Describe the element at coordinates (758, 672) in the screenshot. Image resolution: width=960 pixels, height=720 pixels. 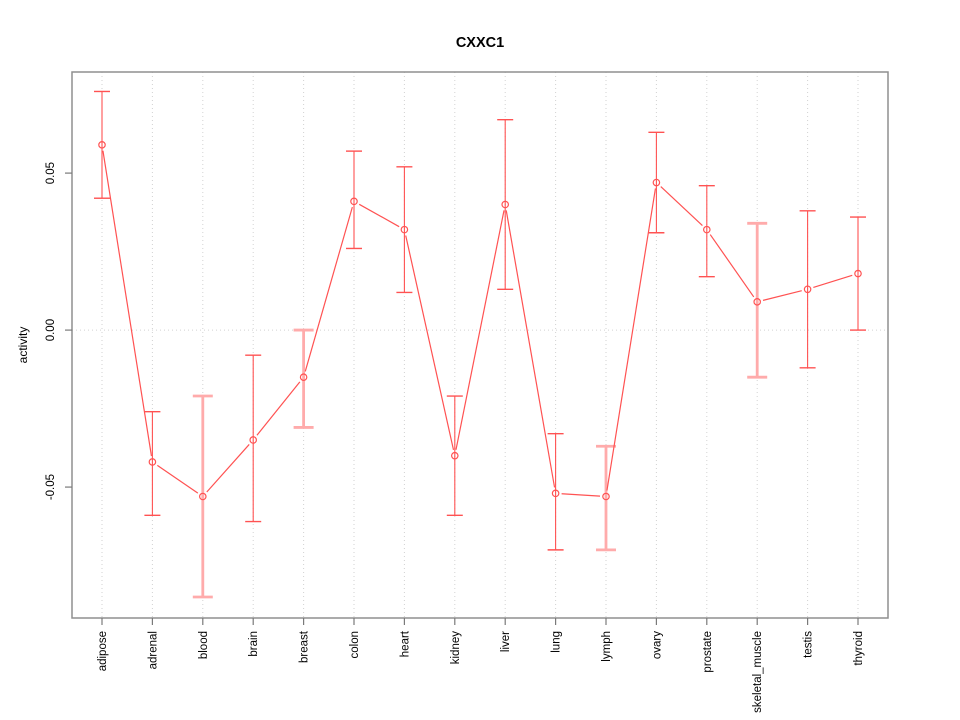
I see `x-tick-label: skeletal_muscle` at that location.